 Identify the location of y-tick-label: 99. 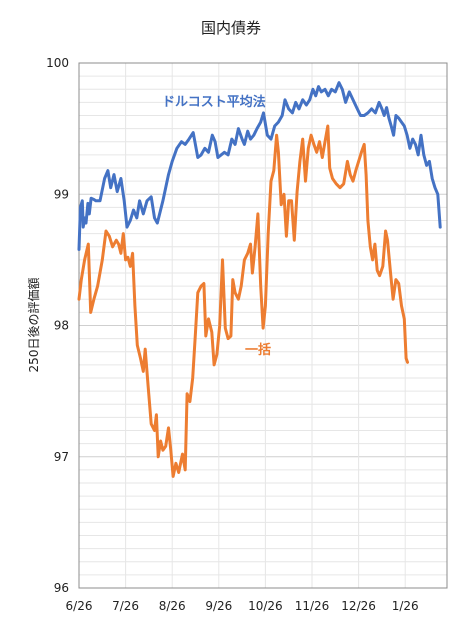
(61, 194).